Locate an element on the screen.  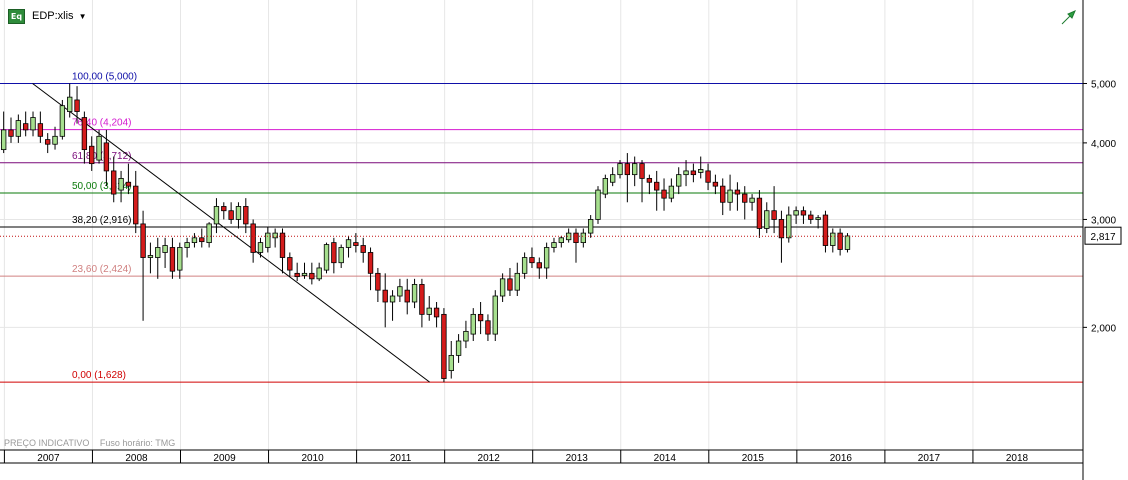
timezone-note: Fuso horário: TMG is located at coordinates (137, 443).